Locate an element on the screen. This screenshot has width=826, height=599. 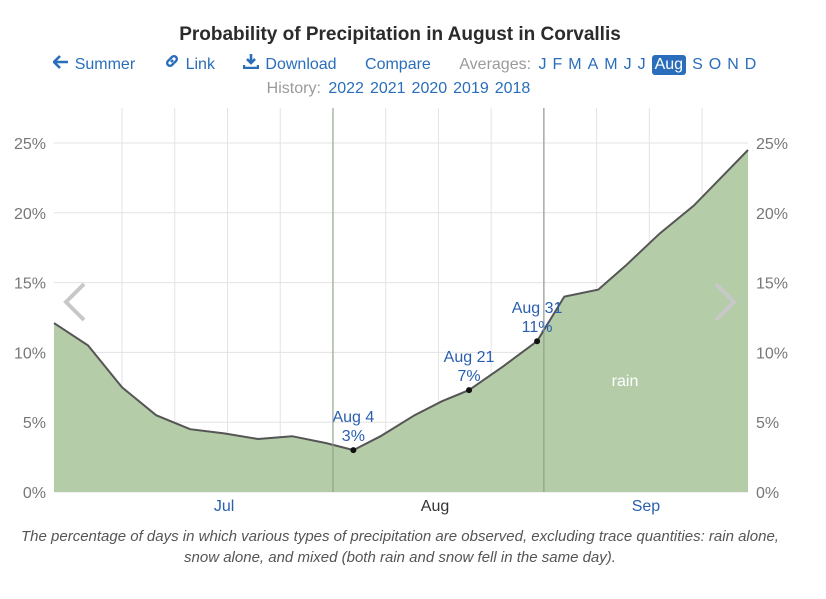
chevron-right-icon is located at coordinates (725, 302).